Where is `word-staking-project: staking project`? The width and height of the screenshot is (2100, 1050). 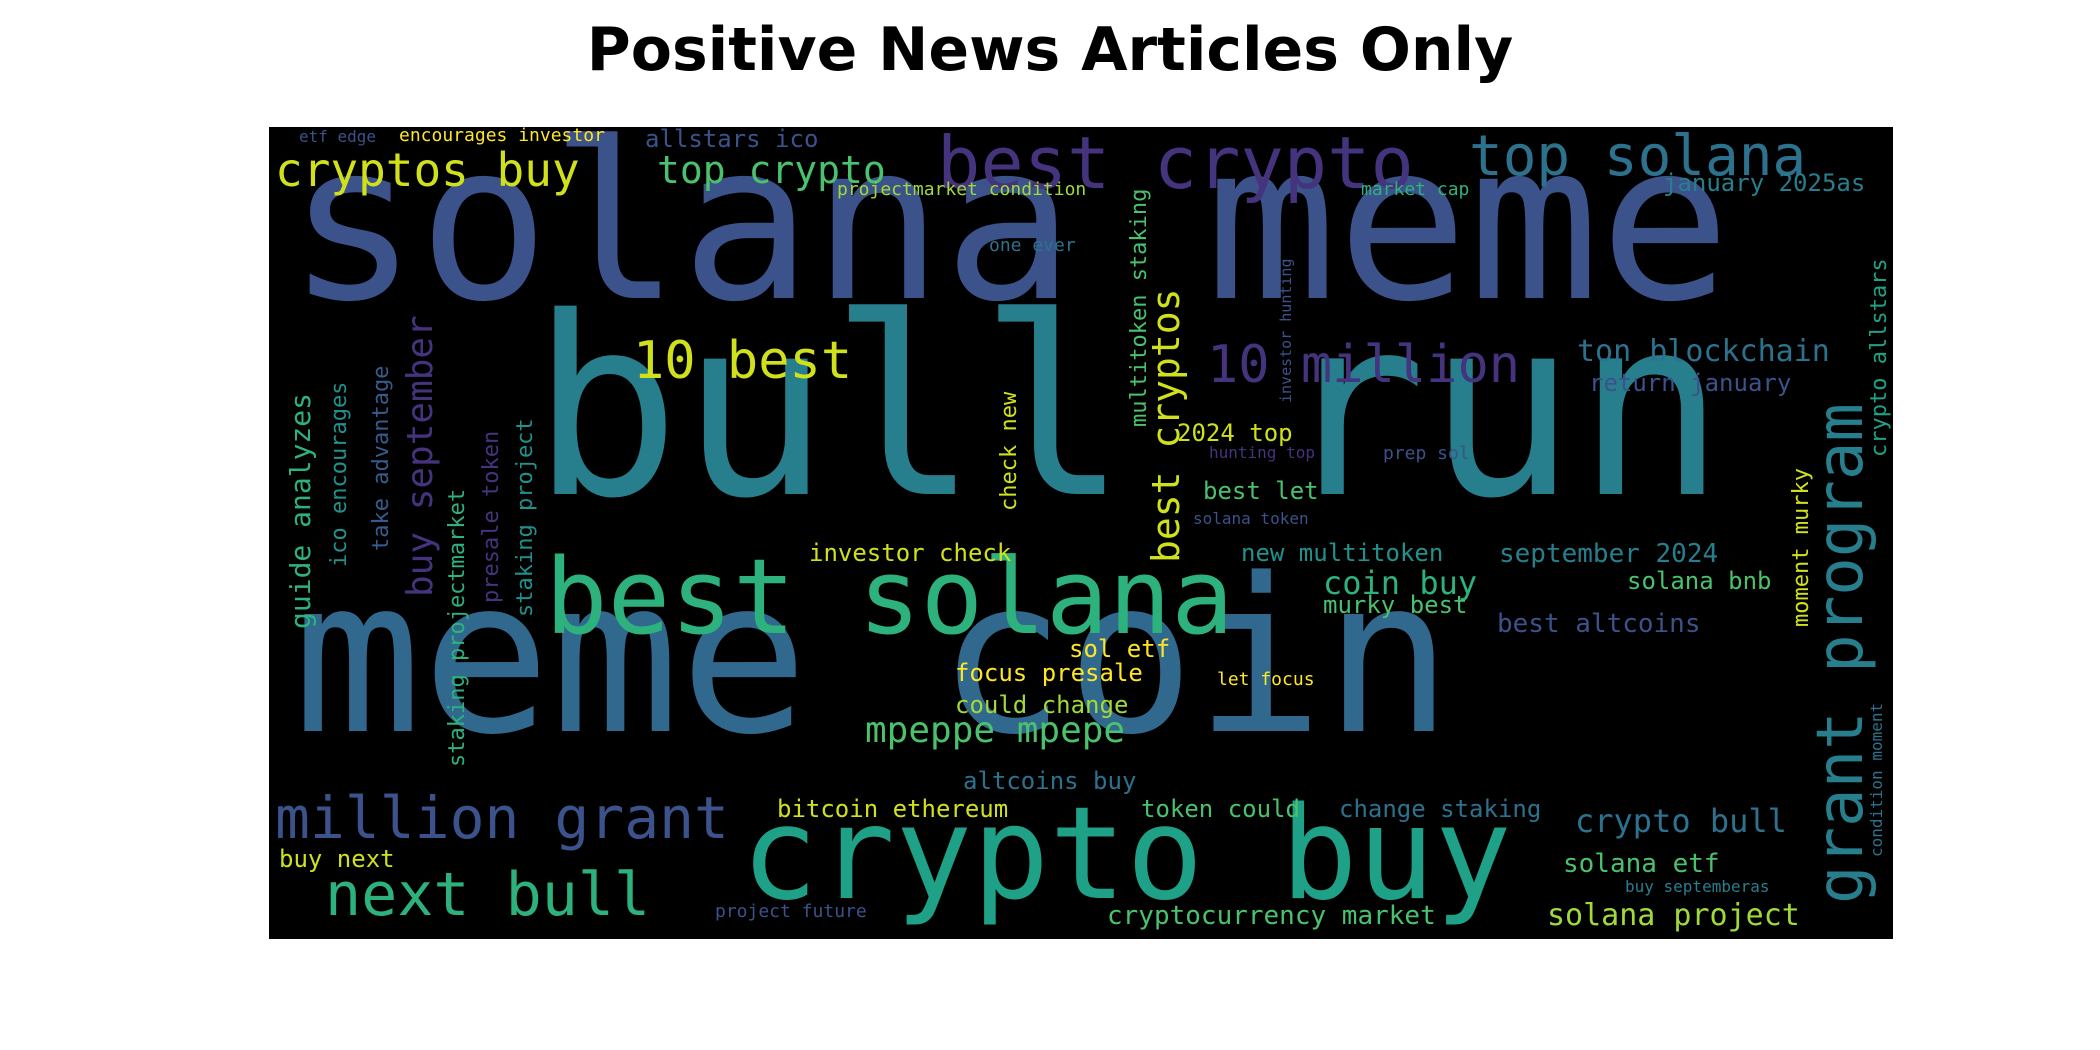
word-staking-project: staking project is located at coordinates (525, 517).